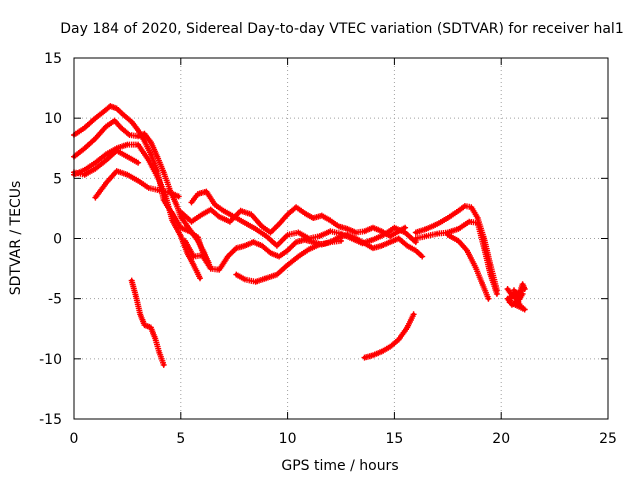 This screenshot has width=640, height=480. Describe the element at coordinates (288, 439) in the screenshot. I see `x-tick-label: 10` at that location.